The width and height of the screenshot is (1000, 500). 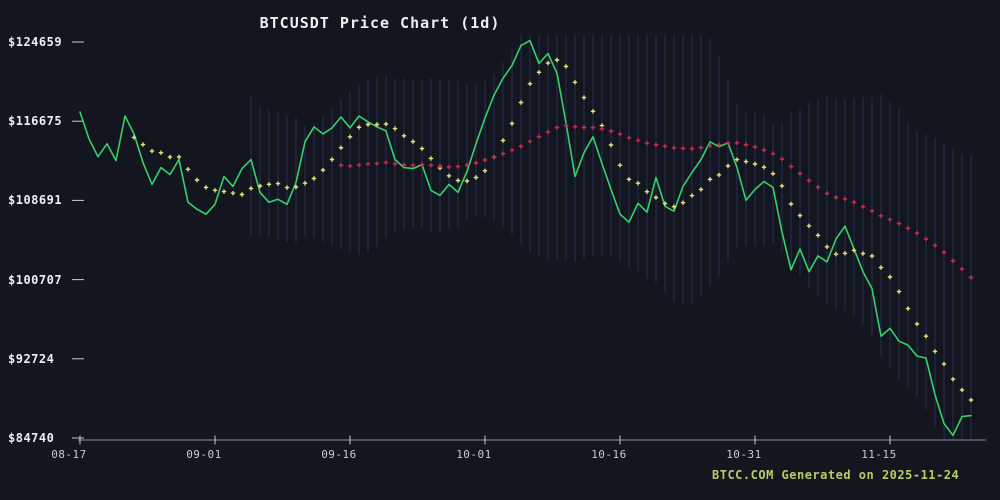 What do you see at coordinates (69, 454) in the screenshot?
I see `x-tick-label: 08-17` at bounding box center [69, 454].